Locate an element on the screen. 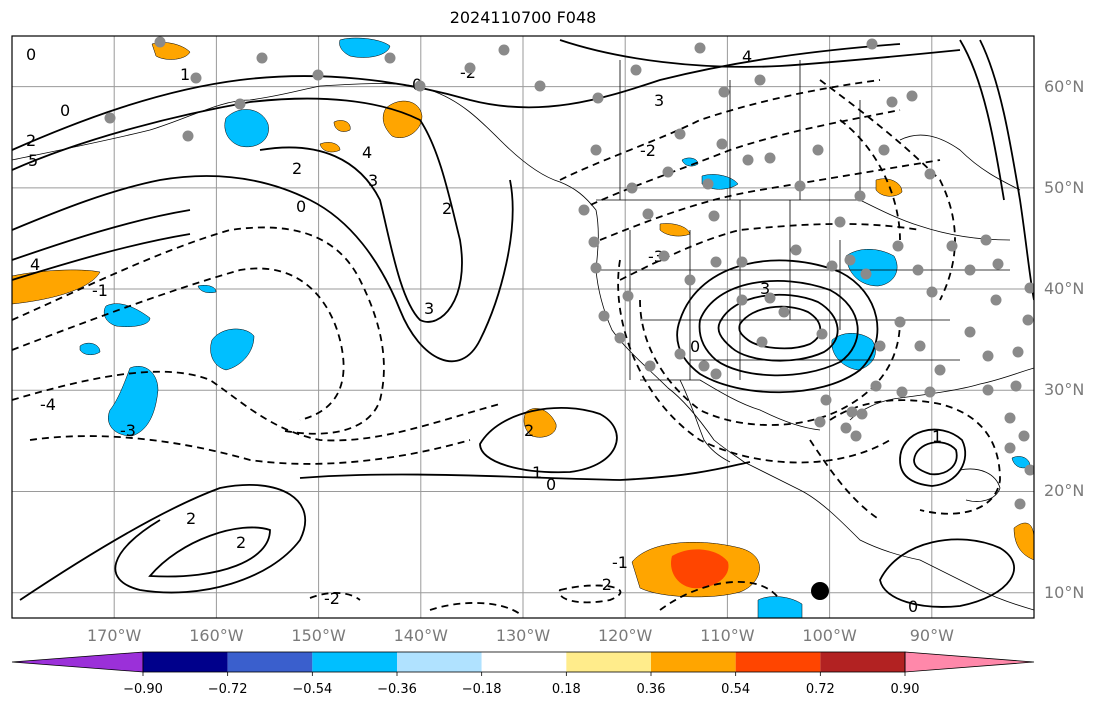 The height and width of the screenshot is (712, 1105). contour-label: 4 is located at coordinates (747, 56).